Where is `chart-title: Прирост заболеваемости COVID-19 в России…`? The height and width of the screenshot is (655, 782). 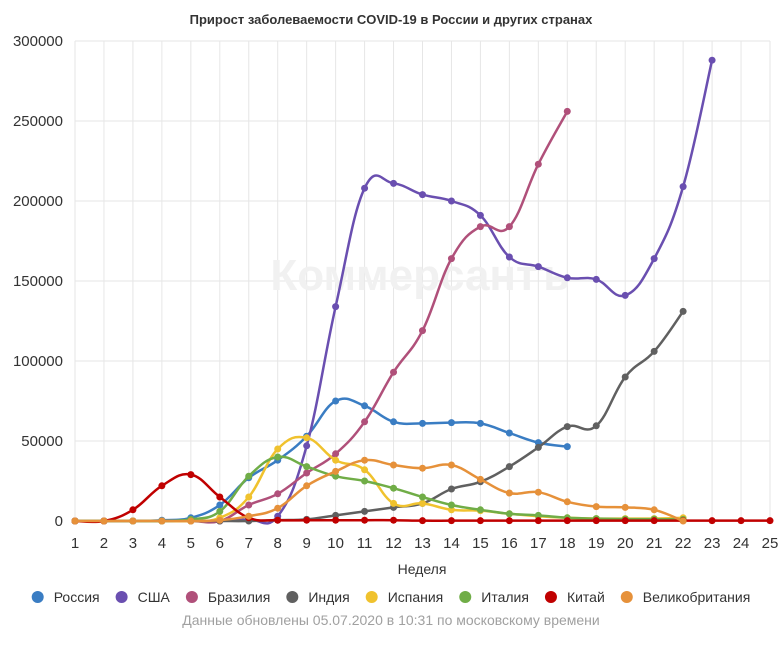 chart-title: Прирост заболеваемости COVID-19 в России… is located at coordinates (392, 19).